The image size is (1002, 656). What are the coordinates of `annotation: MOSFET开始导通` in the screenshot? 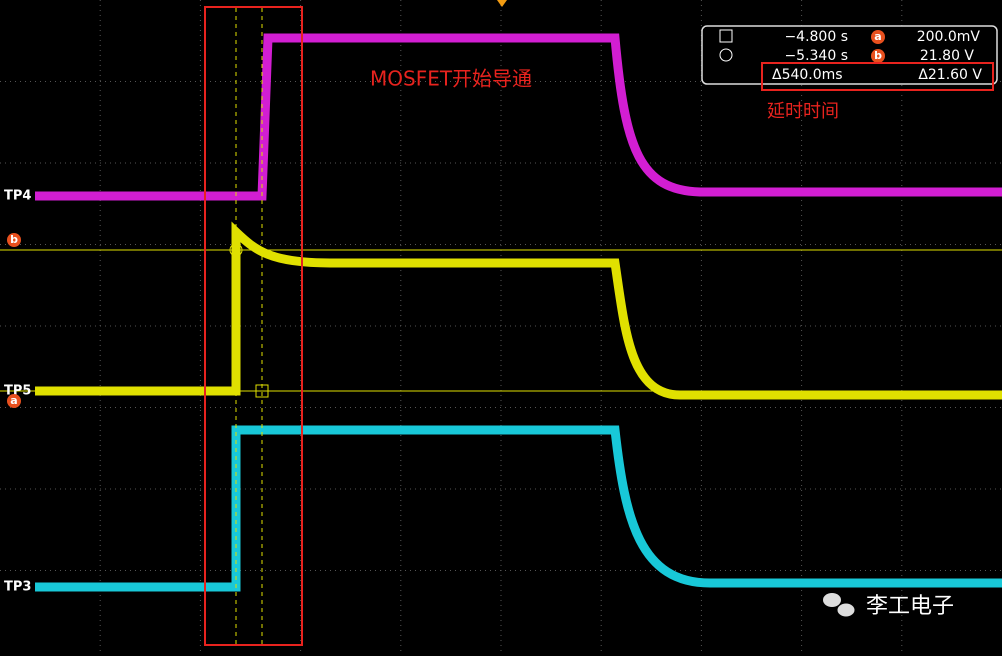 It's located at (451, 79).